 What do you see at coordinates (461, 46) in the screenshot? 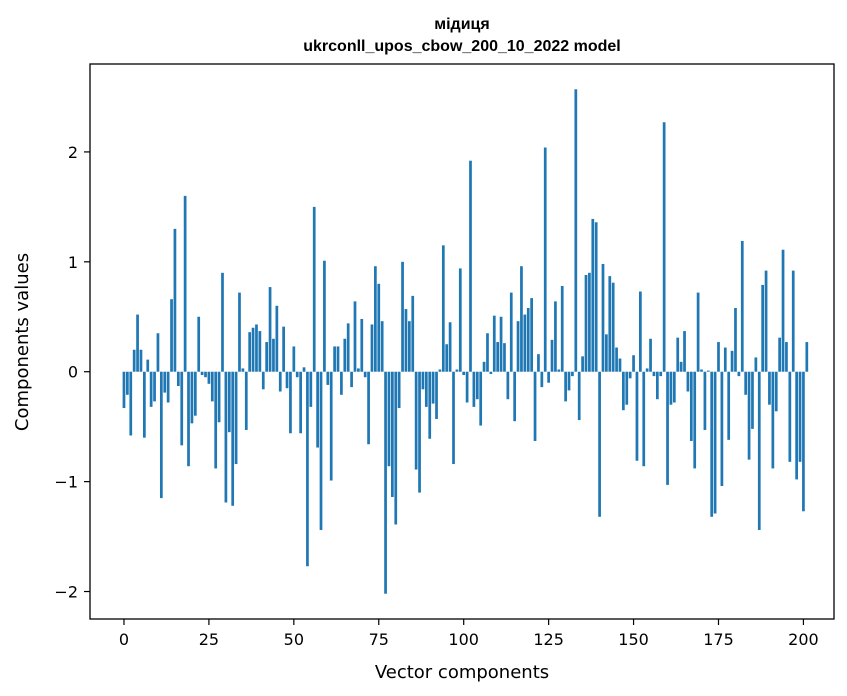
I see `chart-subtitle: ukrconll_upos_cbow_200_10_2022 model` at bounding box center [461, 46].